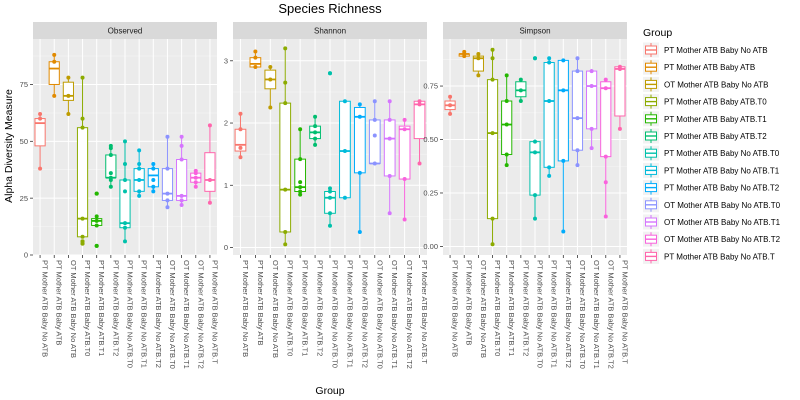 The width and height of the screenshot is (800, 400). Describe the element at coordinates (709, 67) in the screenshot. I see `legend-label: PT Mother ATB Baby ATB` at that location.